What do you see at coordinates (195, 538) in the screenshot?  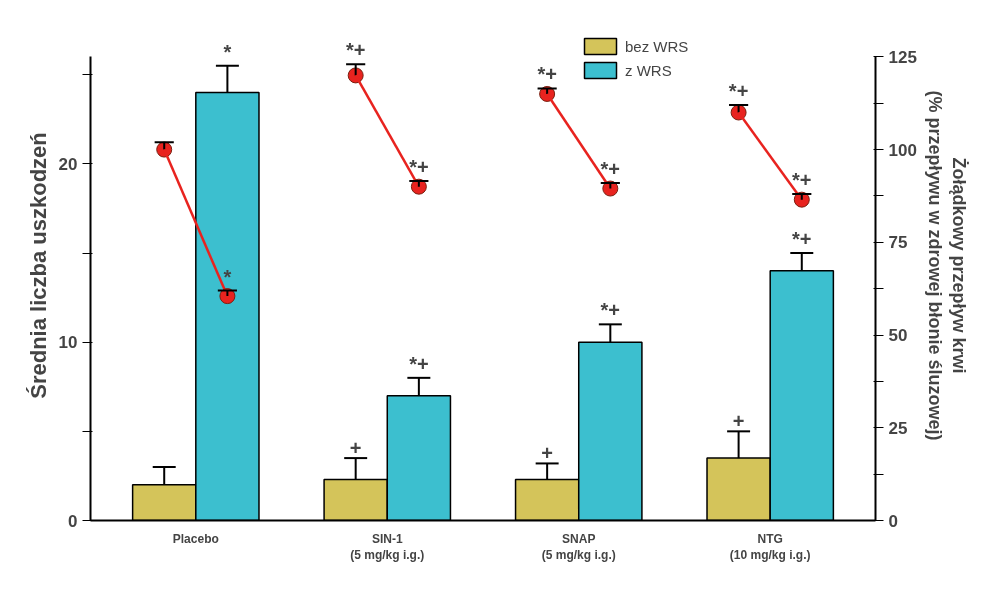 I see `x-tick-label: Placebo` at bounding box center [195, 538].